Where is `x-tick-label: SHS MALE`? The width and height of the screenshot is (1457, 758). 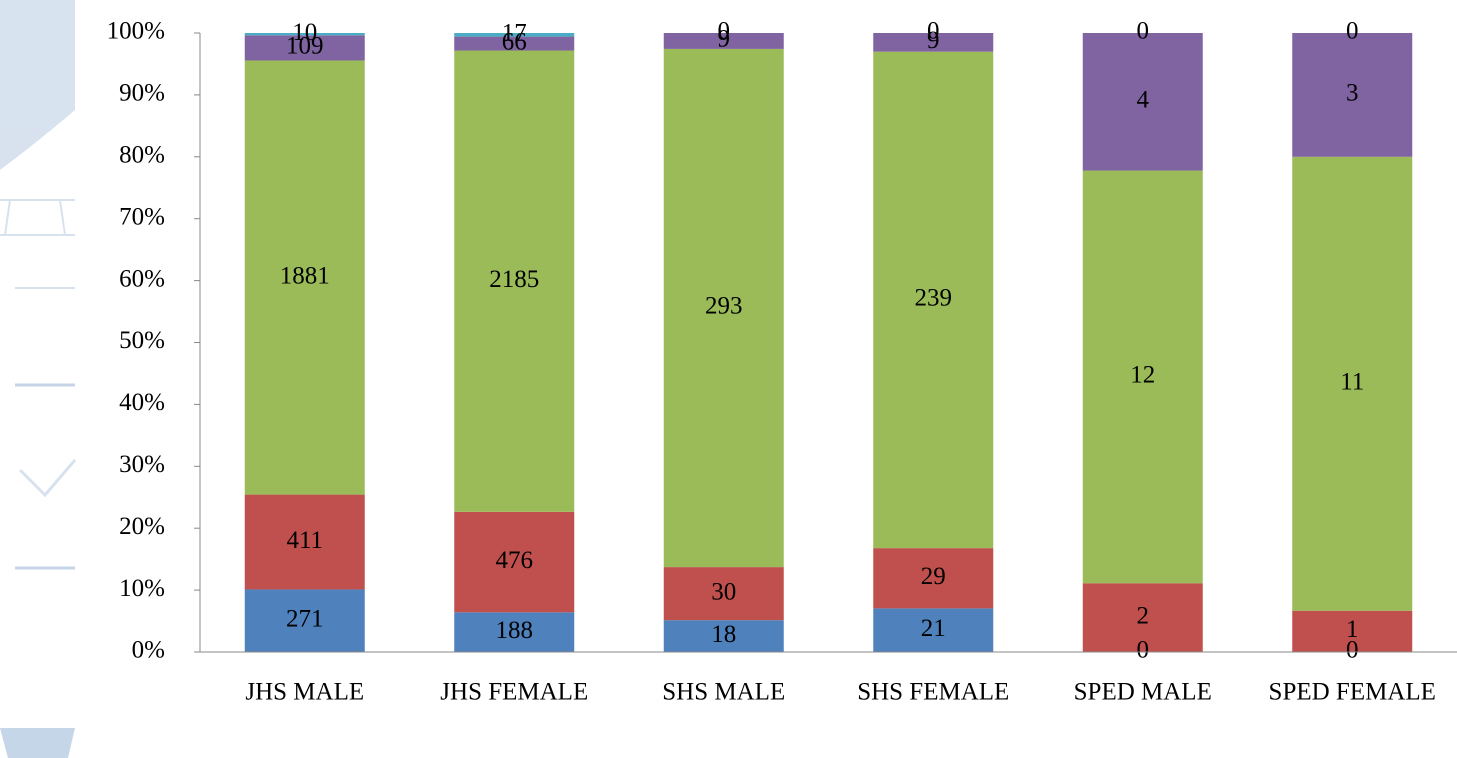
x-tick-label: SHS MALE is located at coordinates (723, 692).